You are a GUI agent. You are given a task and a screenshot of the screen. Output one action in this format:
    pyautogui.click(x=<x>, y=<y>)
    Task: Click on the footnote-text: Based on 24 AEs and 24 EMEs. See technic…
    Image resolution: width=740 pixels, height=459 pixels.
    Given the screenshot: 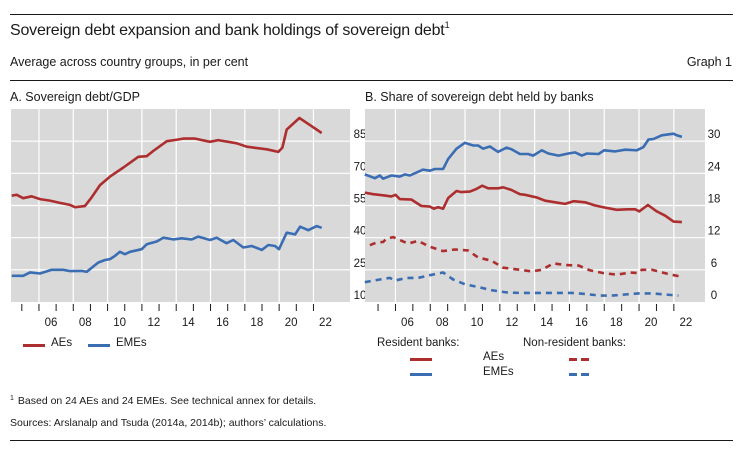 What is the action you would take?
    pyautogui.click(x=167, y=401)
    